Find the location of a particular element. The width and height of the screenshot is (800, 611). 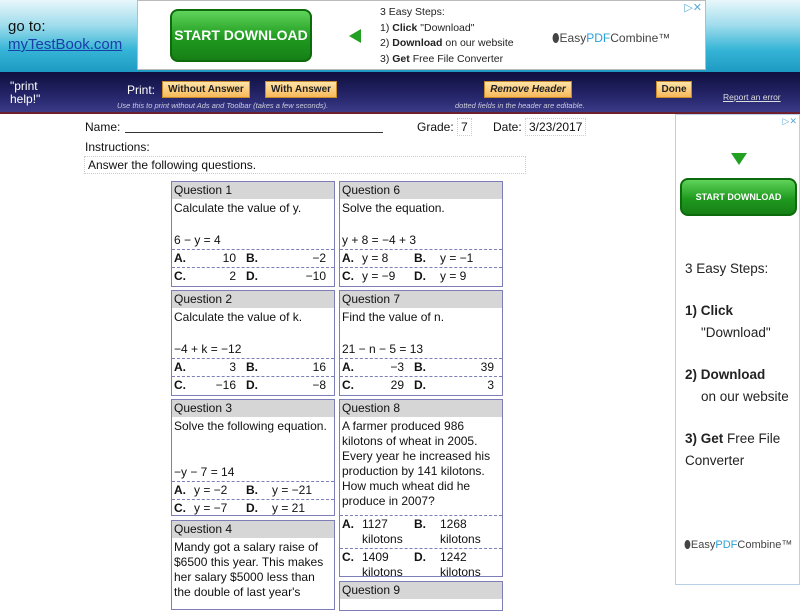

remove-header-button: Remove Header is located at coordinates (528, 89).